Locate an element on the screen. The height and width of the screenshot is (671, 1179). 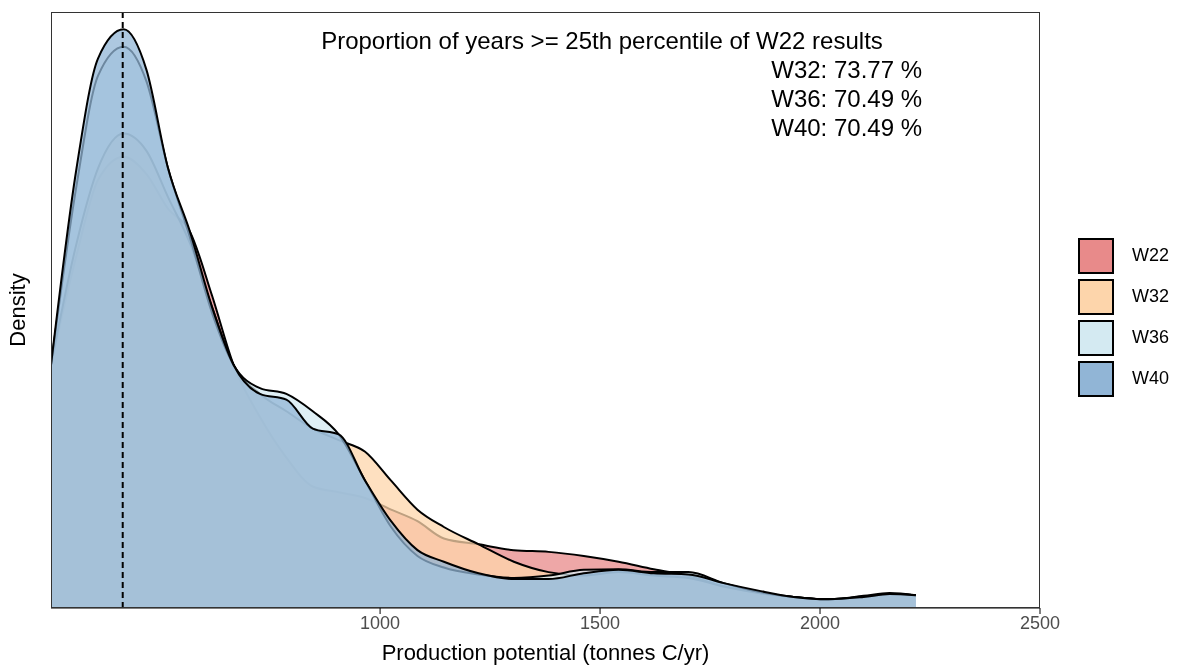
legend-label: W32 is located at coordinates (1151, 296).